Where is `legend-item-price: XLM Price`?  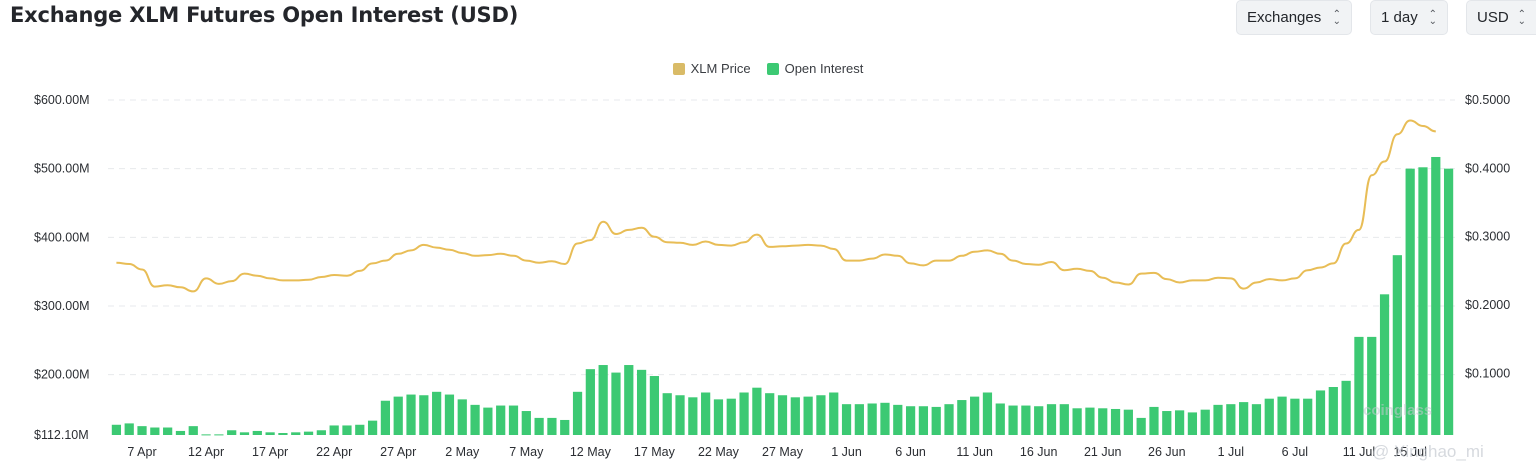 legend-item-price: XLM Price is located at coordinates (711, 68).